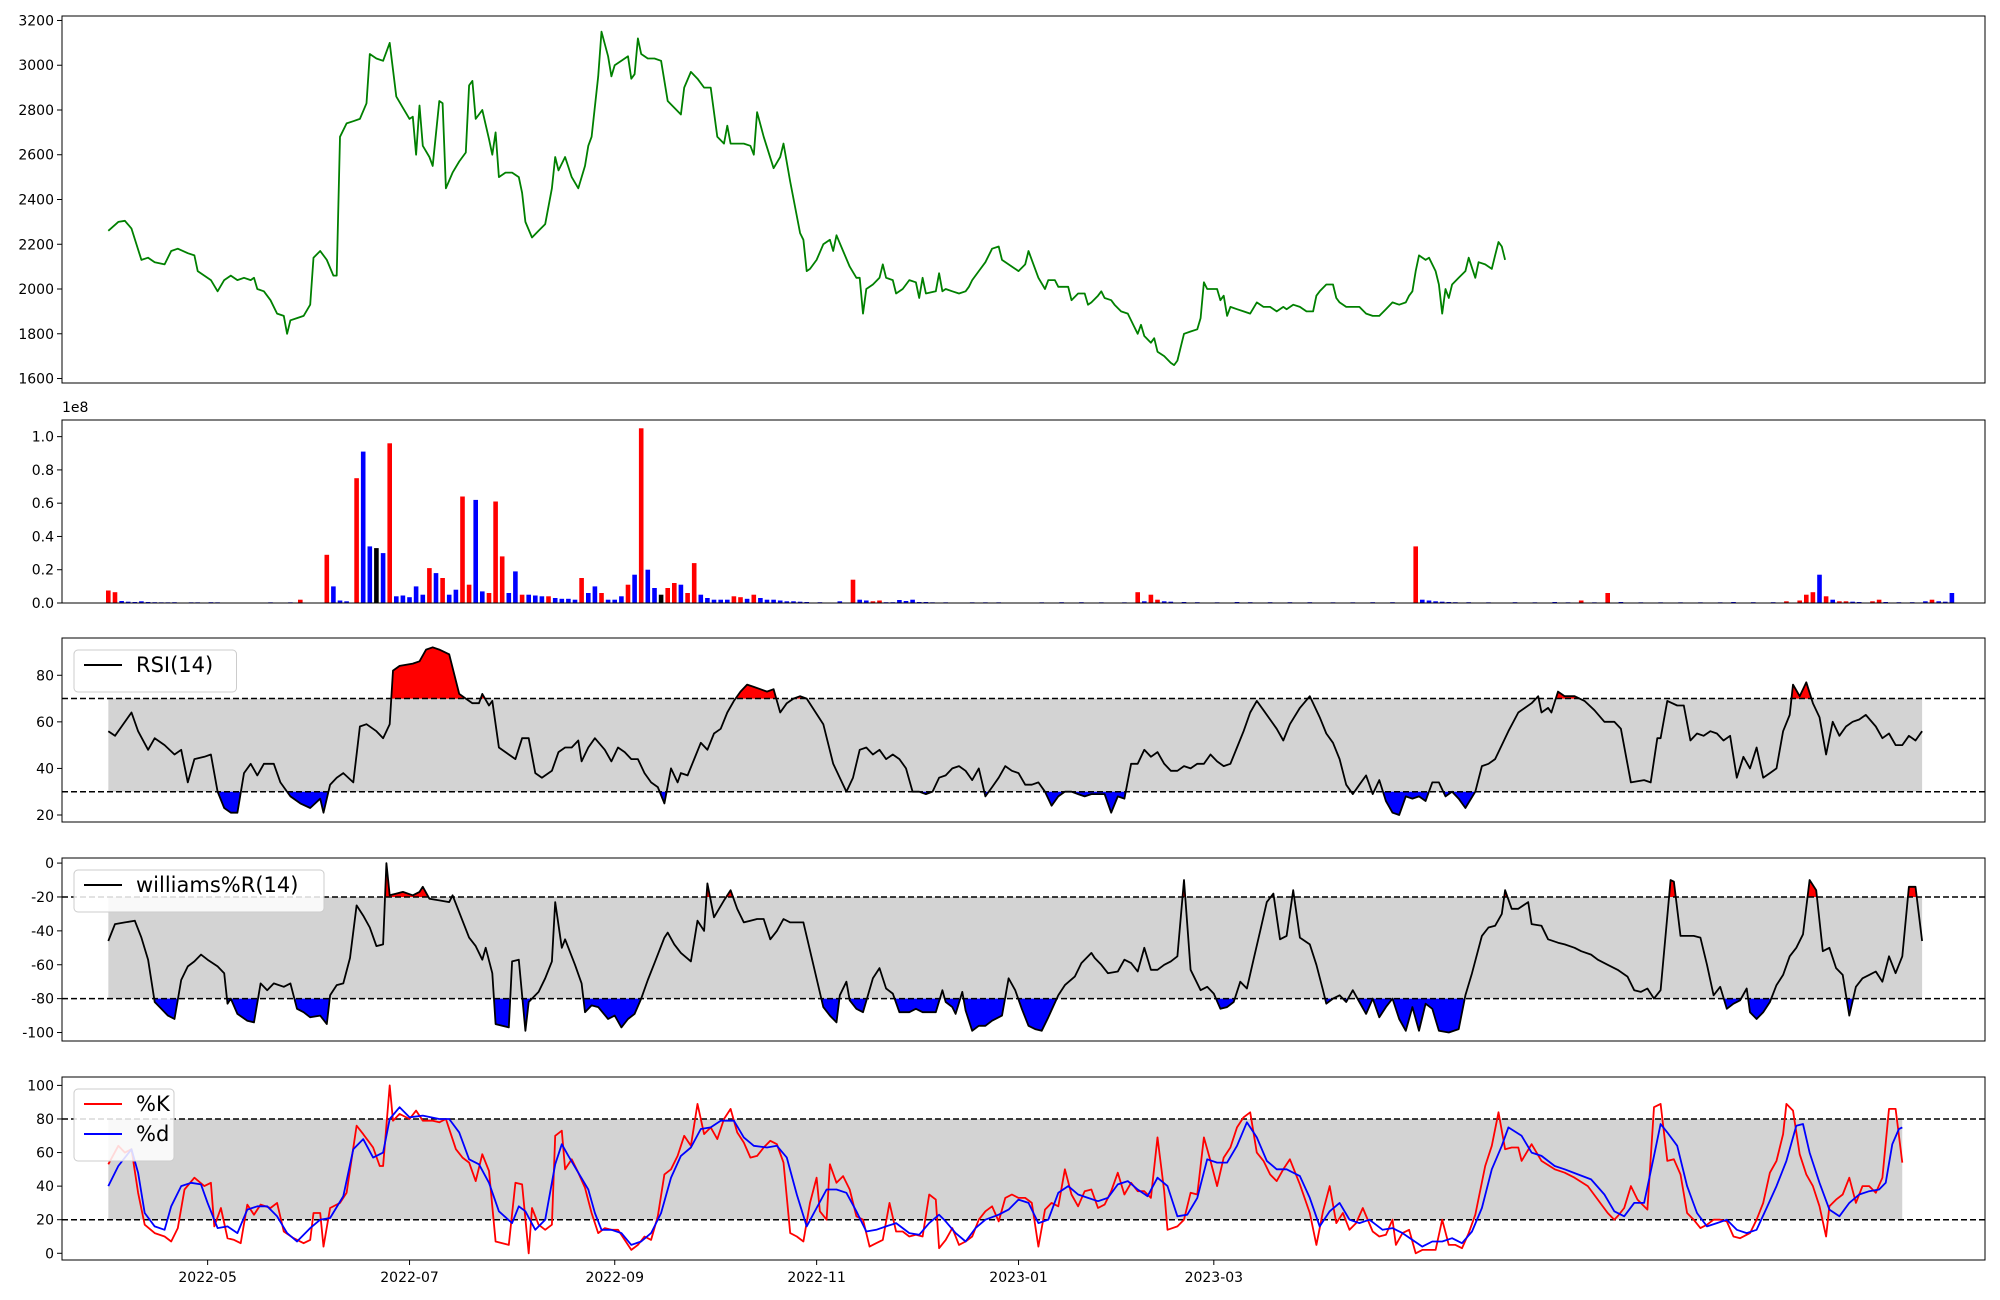  Describe the element at coordinates (49, 746) in the screenshot. I see `rsi-axes: 20 40 60 80` at that location.